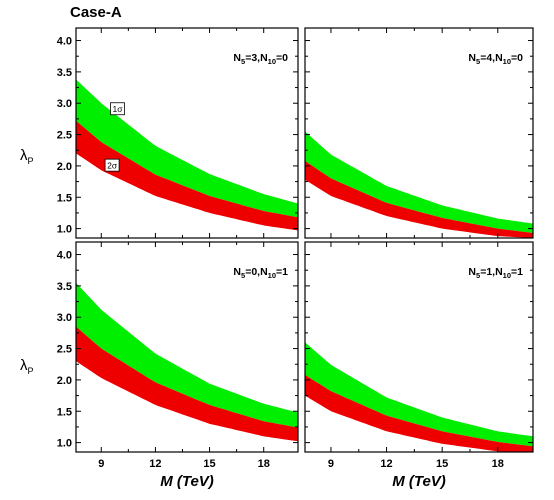 The width and height of the screenshot is (554, 500). What do you see at coordinates (260, 273) in the screenshot?
I see `panel-label: N5=0,N10=1` at bounding box center [260, 273].